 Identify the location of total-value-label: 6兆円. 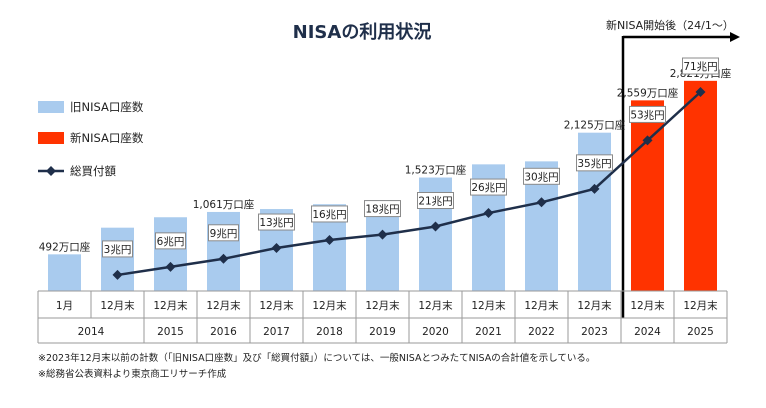
(171, 242).